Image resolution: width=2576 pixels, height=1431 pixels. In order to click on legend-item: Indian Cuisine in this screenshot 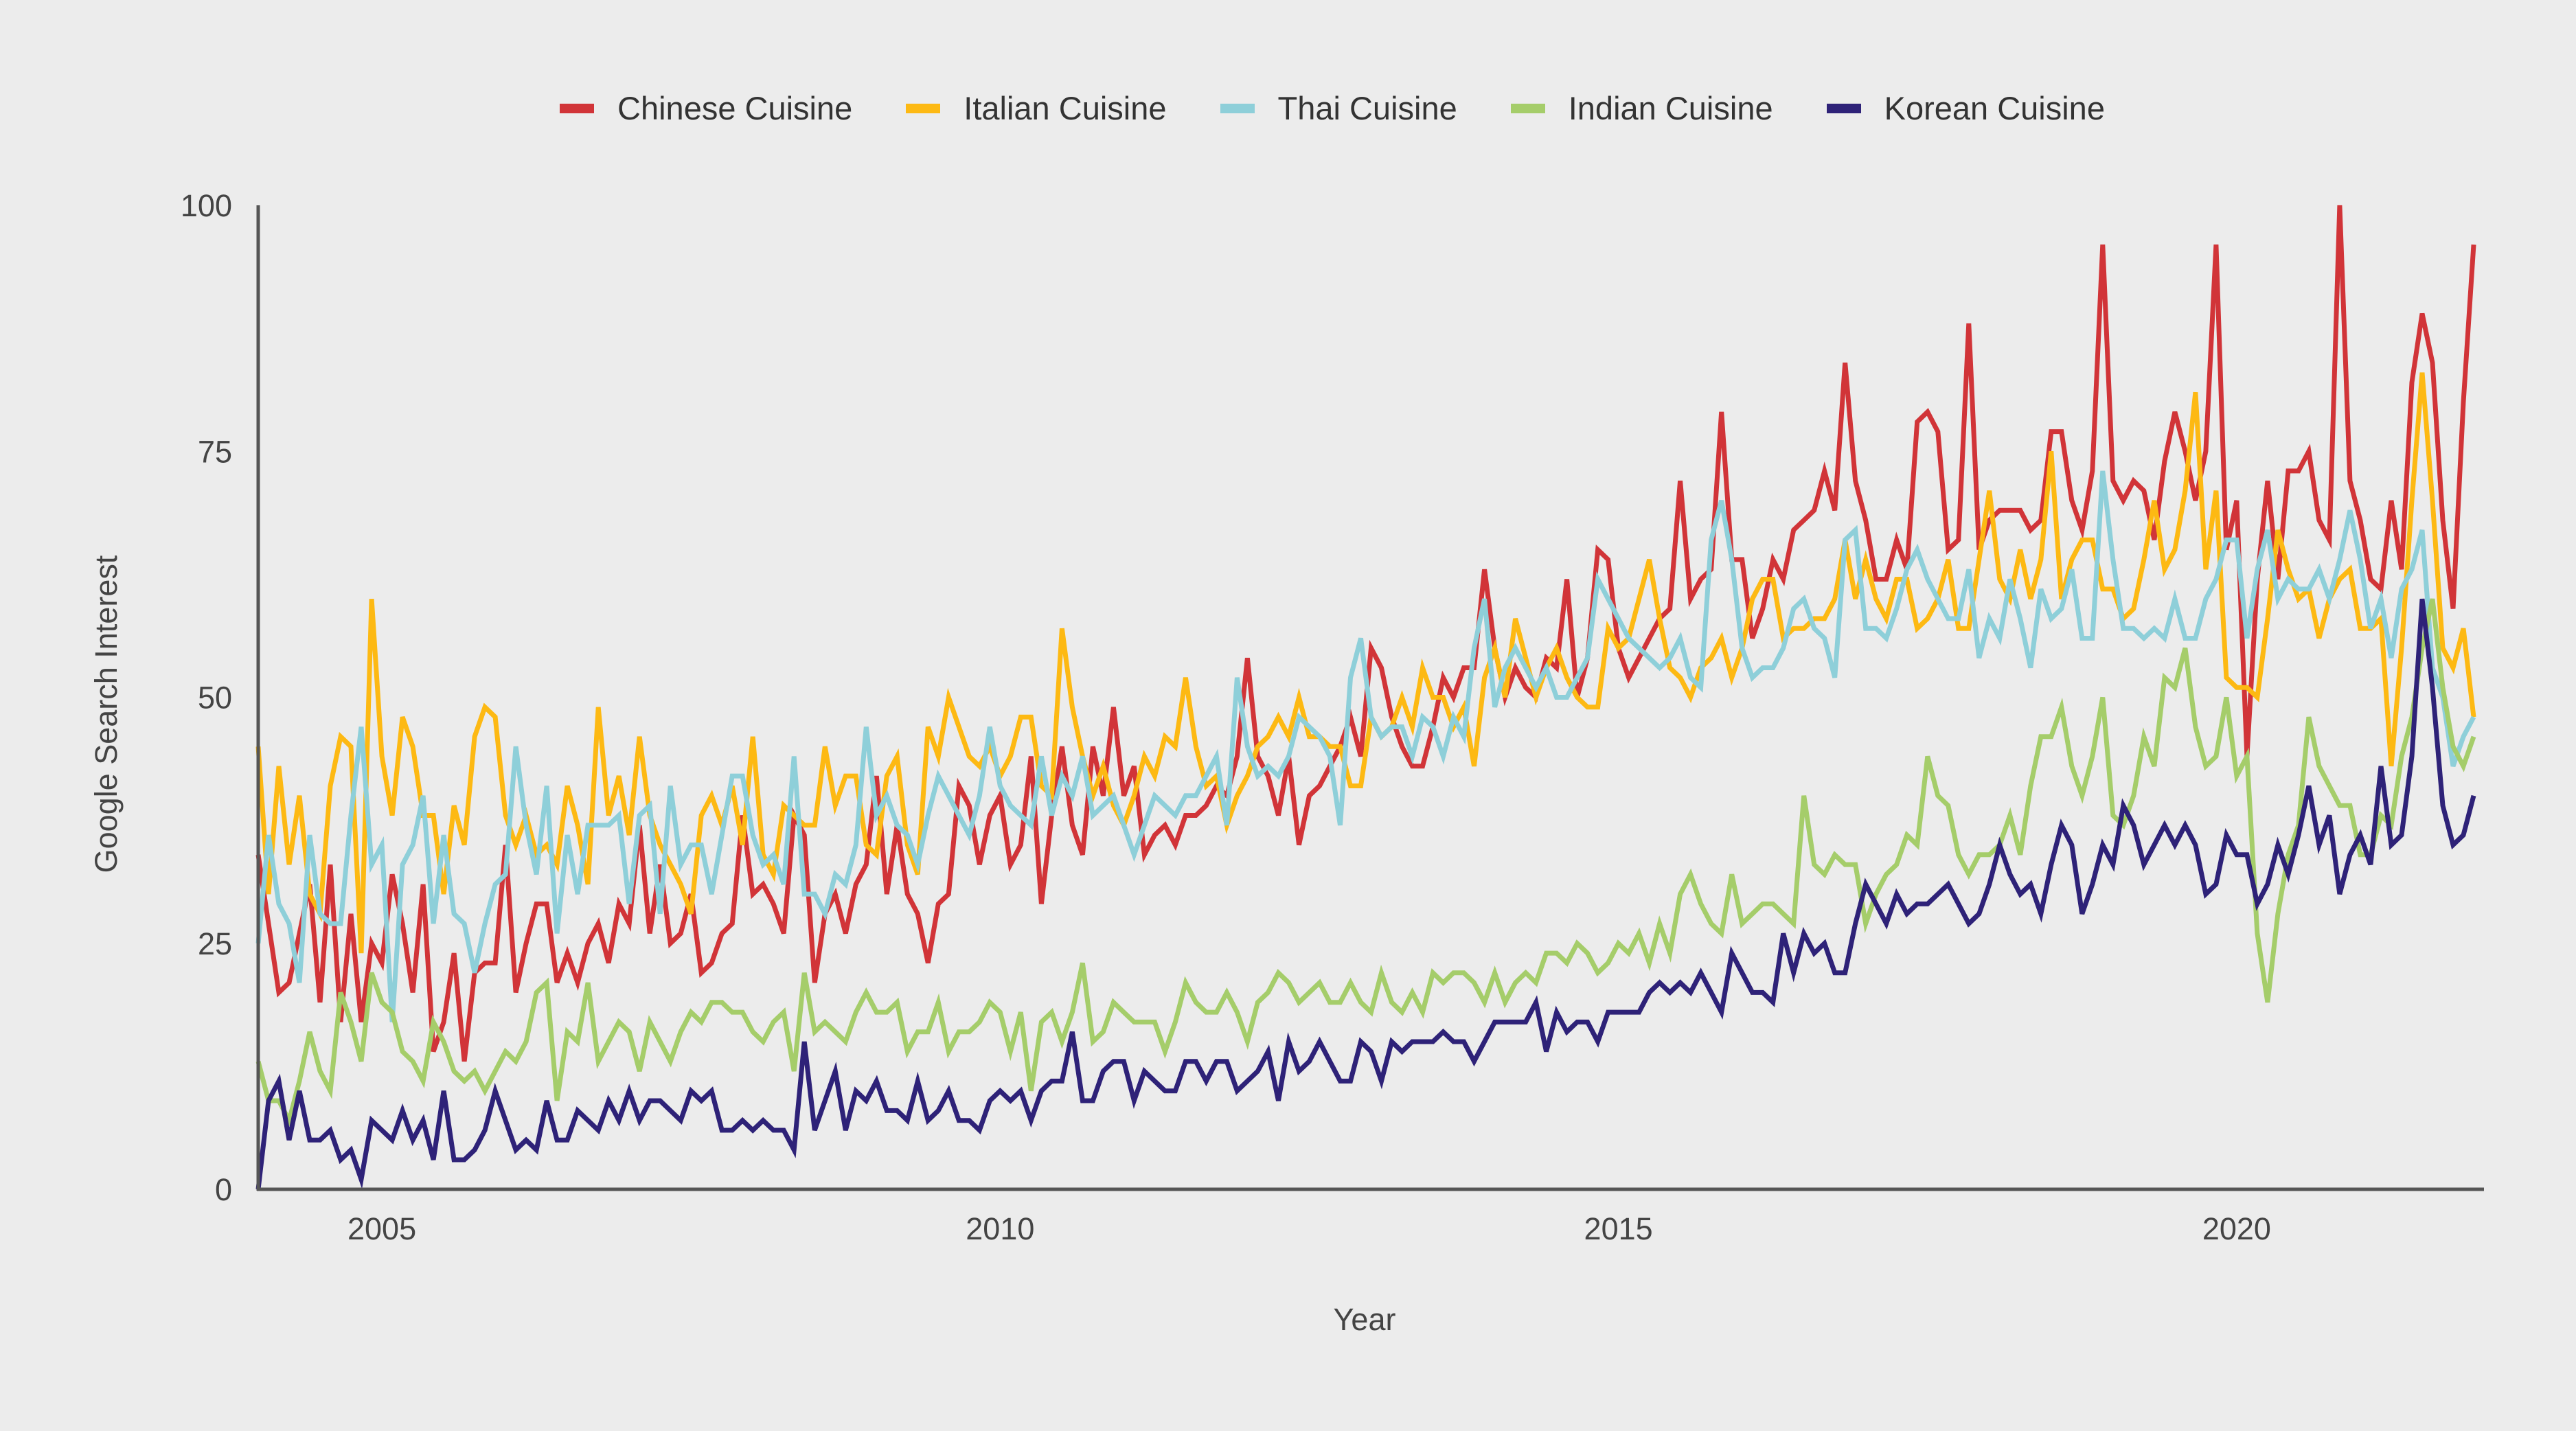, I will do `click(1641, 108)`.